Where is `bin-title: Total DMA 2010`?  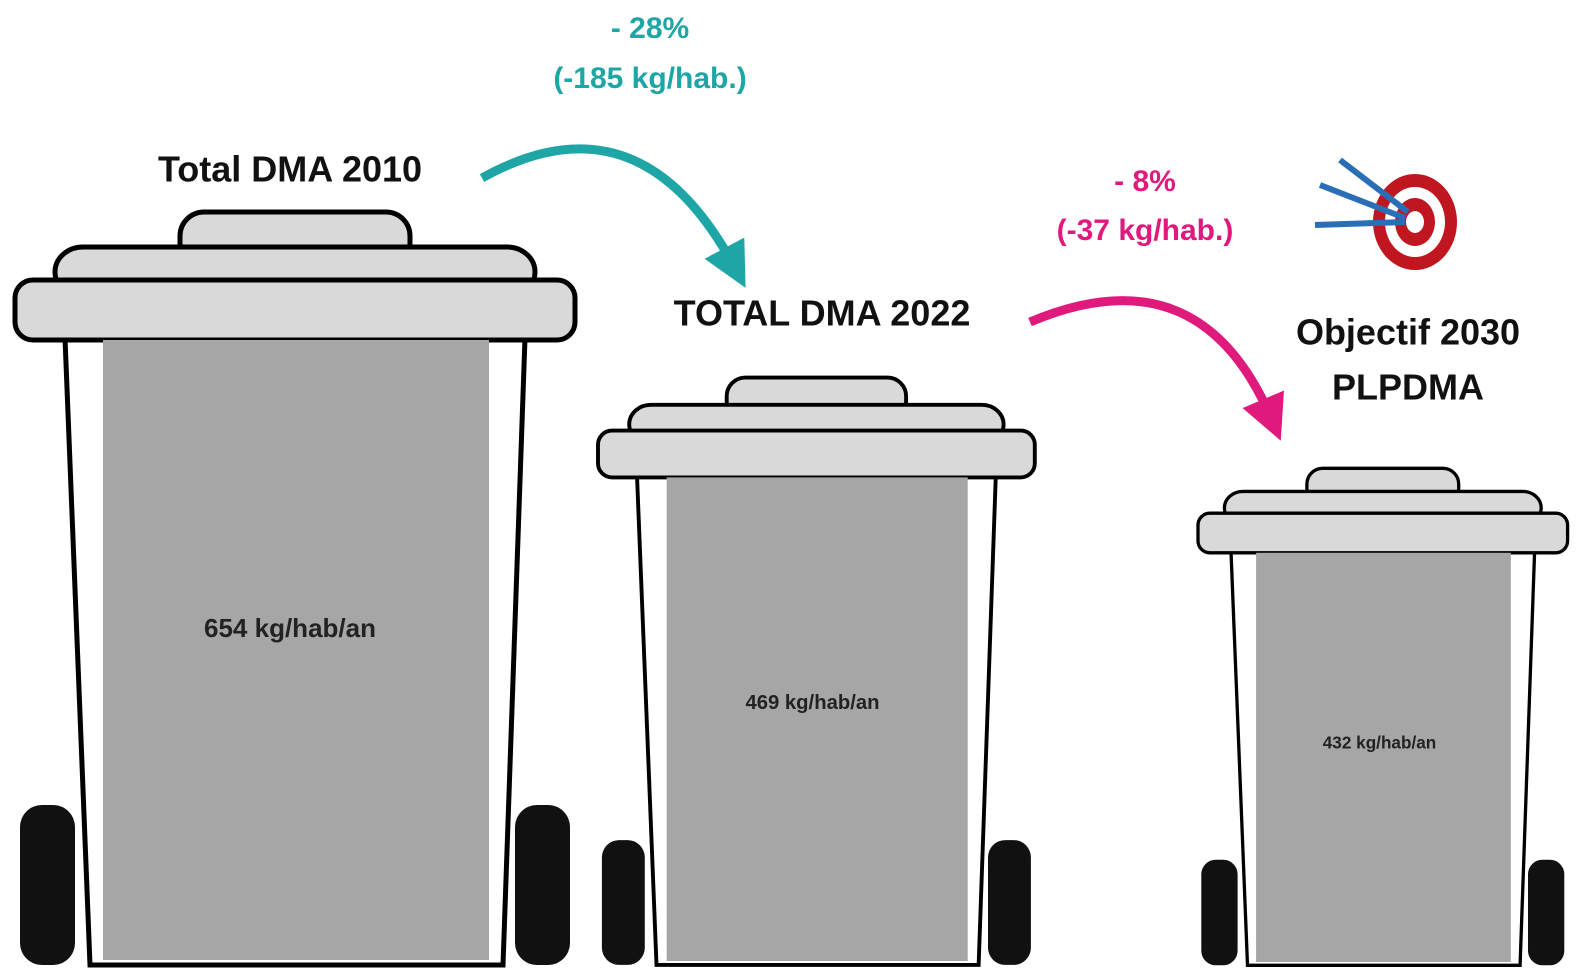
bin-title: Total DMA 2010 is located at coordinates (290, 169).